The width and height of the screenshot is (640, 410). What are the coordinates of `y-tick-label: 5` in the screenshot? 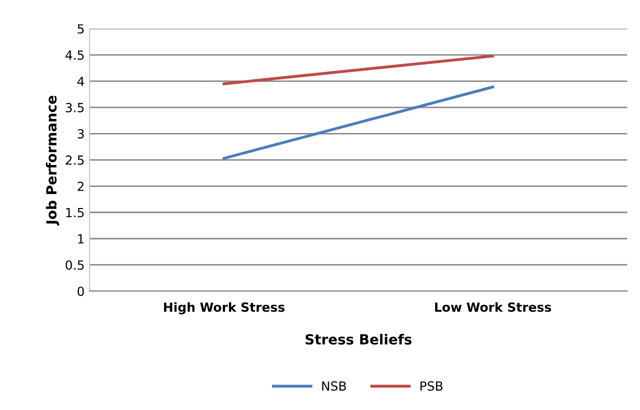 It's located at (81, 29).